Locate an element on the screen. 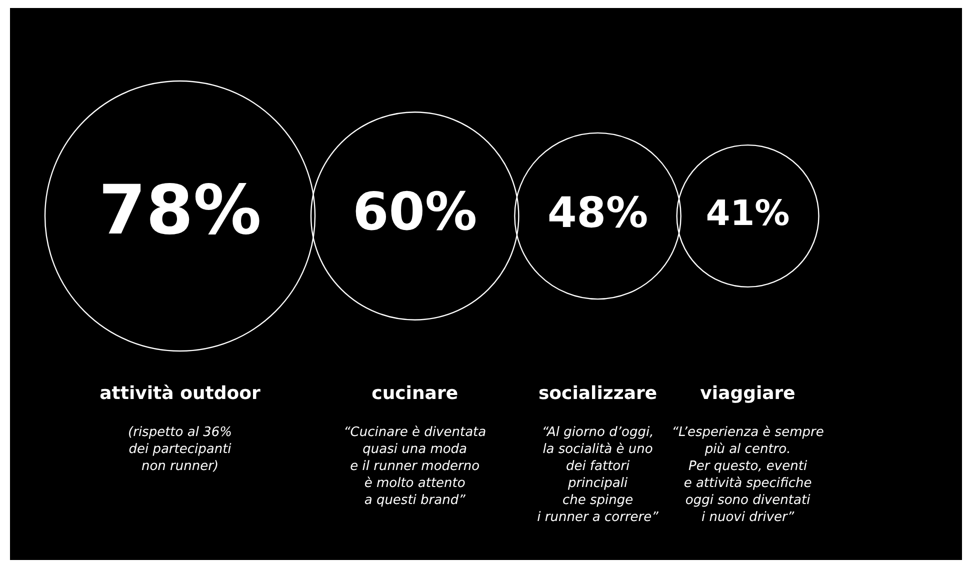 The height and width of the screenshot is (567, 971). data-label: 41% is located at coordinates (748, 214).